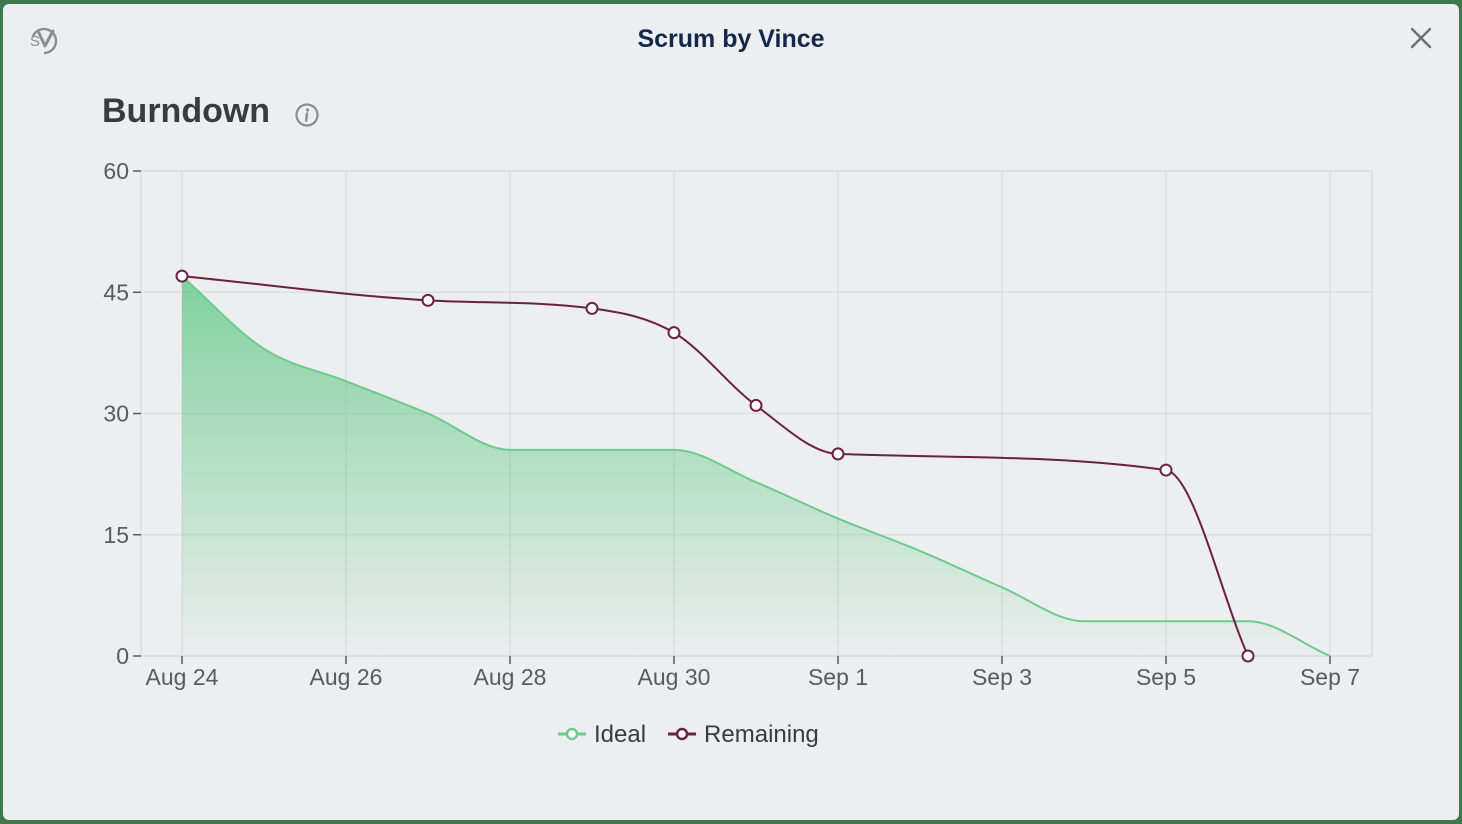 The width and height of the screenshot is (1462, 824). I want to click on x-tick-label: Sep 1, so click(838, 677).